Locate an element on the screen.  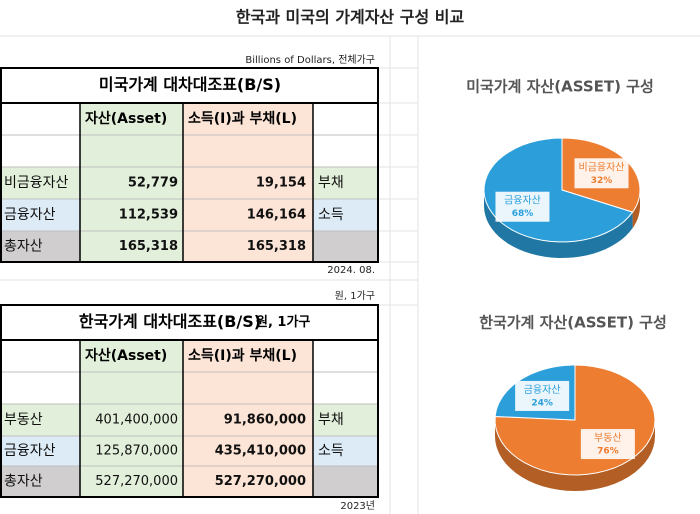
liability-amount: 165,318 is located at coordinates (276, 246).